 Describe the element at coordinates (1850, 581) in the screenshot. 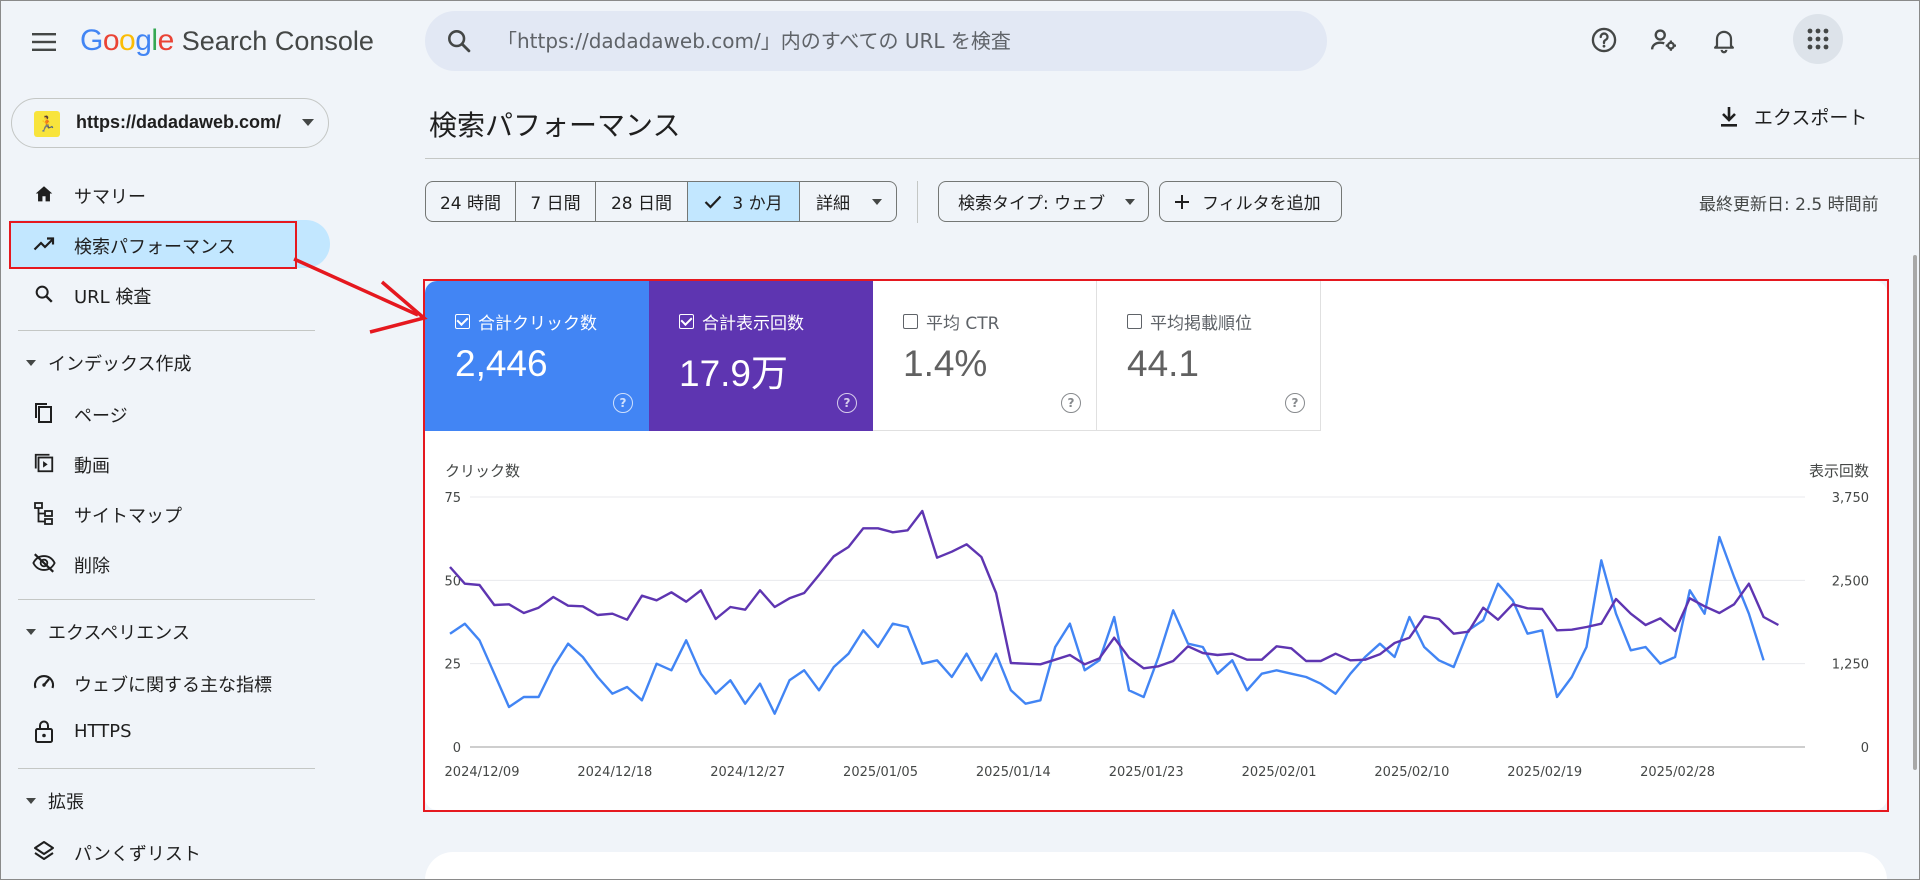

I see `right-tick-label: 2,500` at that location.